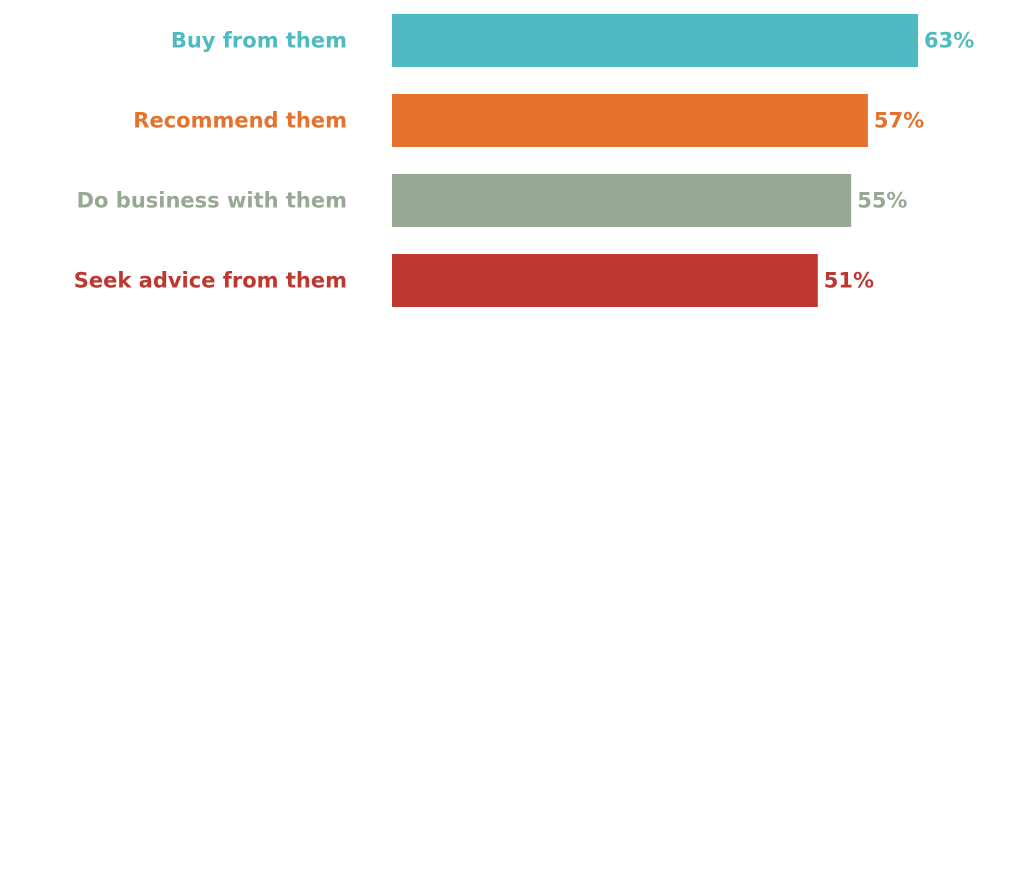 Image resolution: width=1024 pixels, height=885 pixels. What do you see at coordinates (899, 121) in the screenshot?
I see `value-label-recommend-them: 57%` at bounding box center [899, 121].